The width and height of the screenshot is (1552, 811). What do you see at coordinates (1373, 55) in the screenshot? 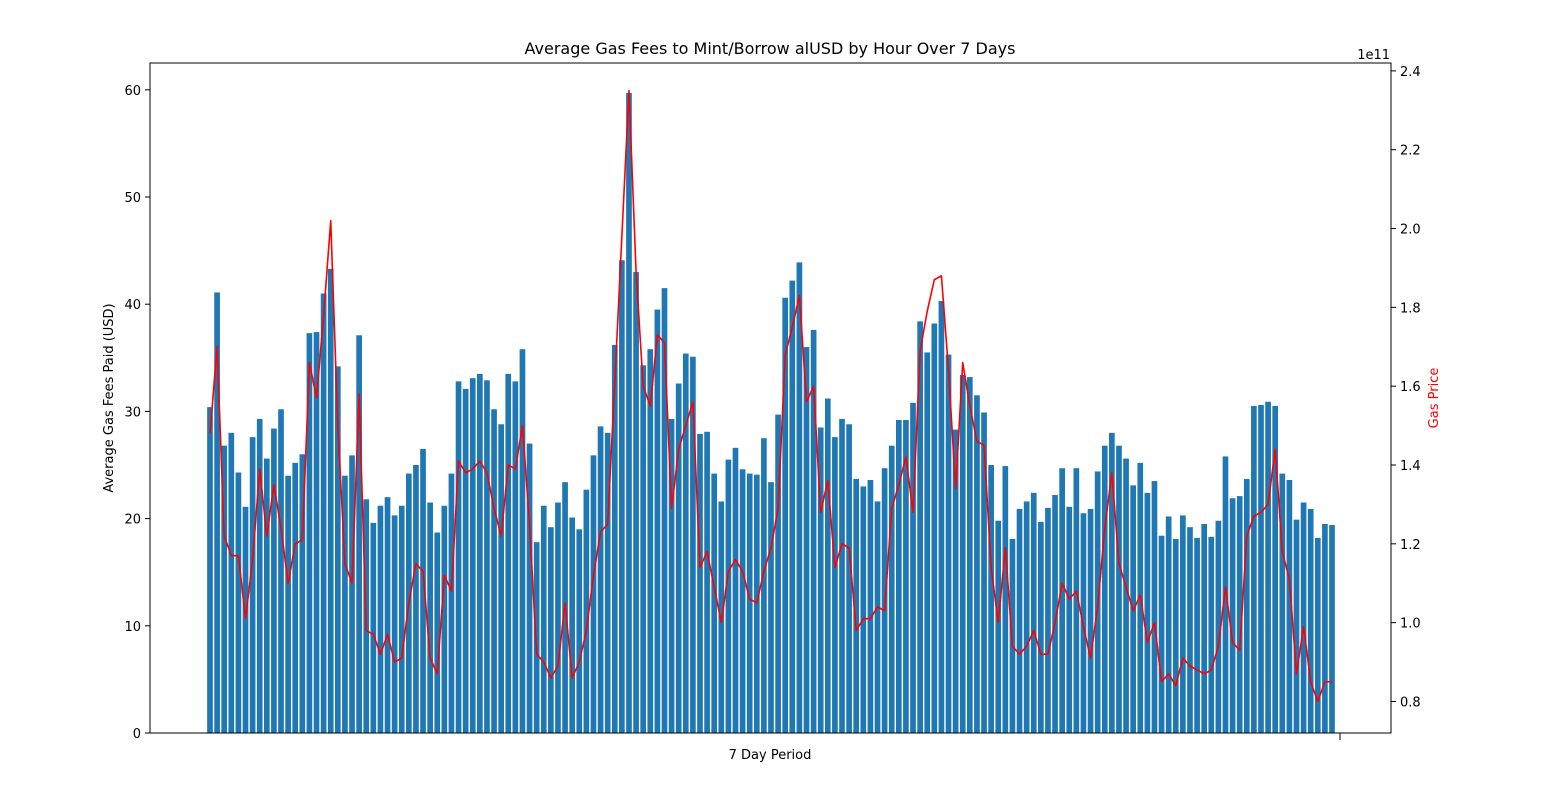
I see `y2-offset-text: 1e11` at bounding box center [1373, 55].